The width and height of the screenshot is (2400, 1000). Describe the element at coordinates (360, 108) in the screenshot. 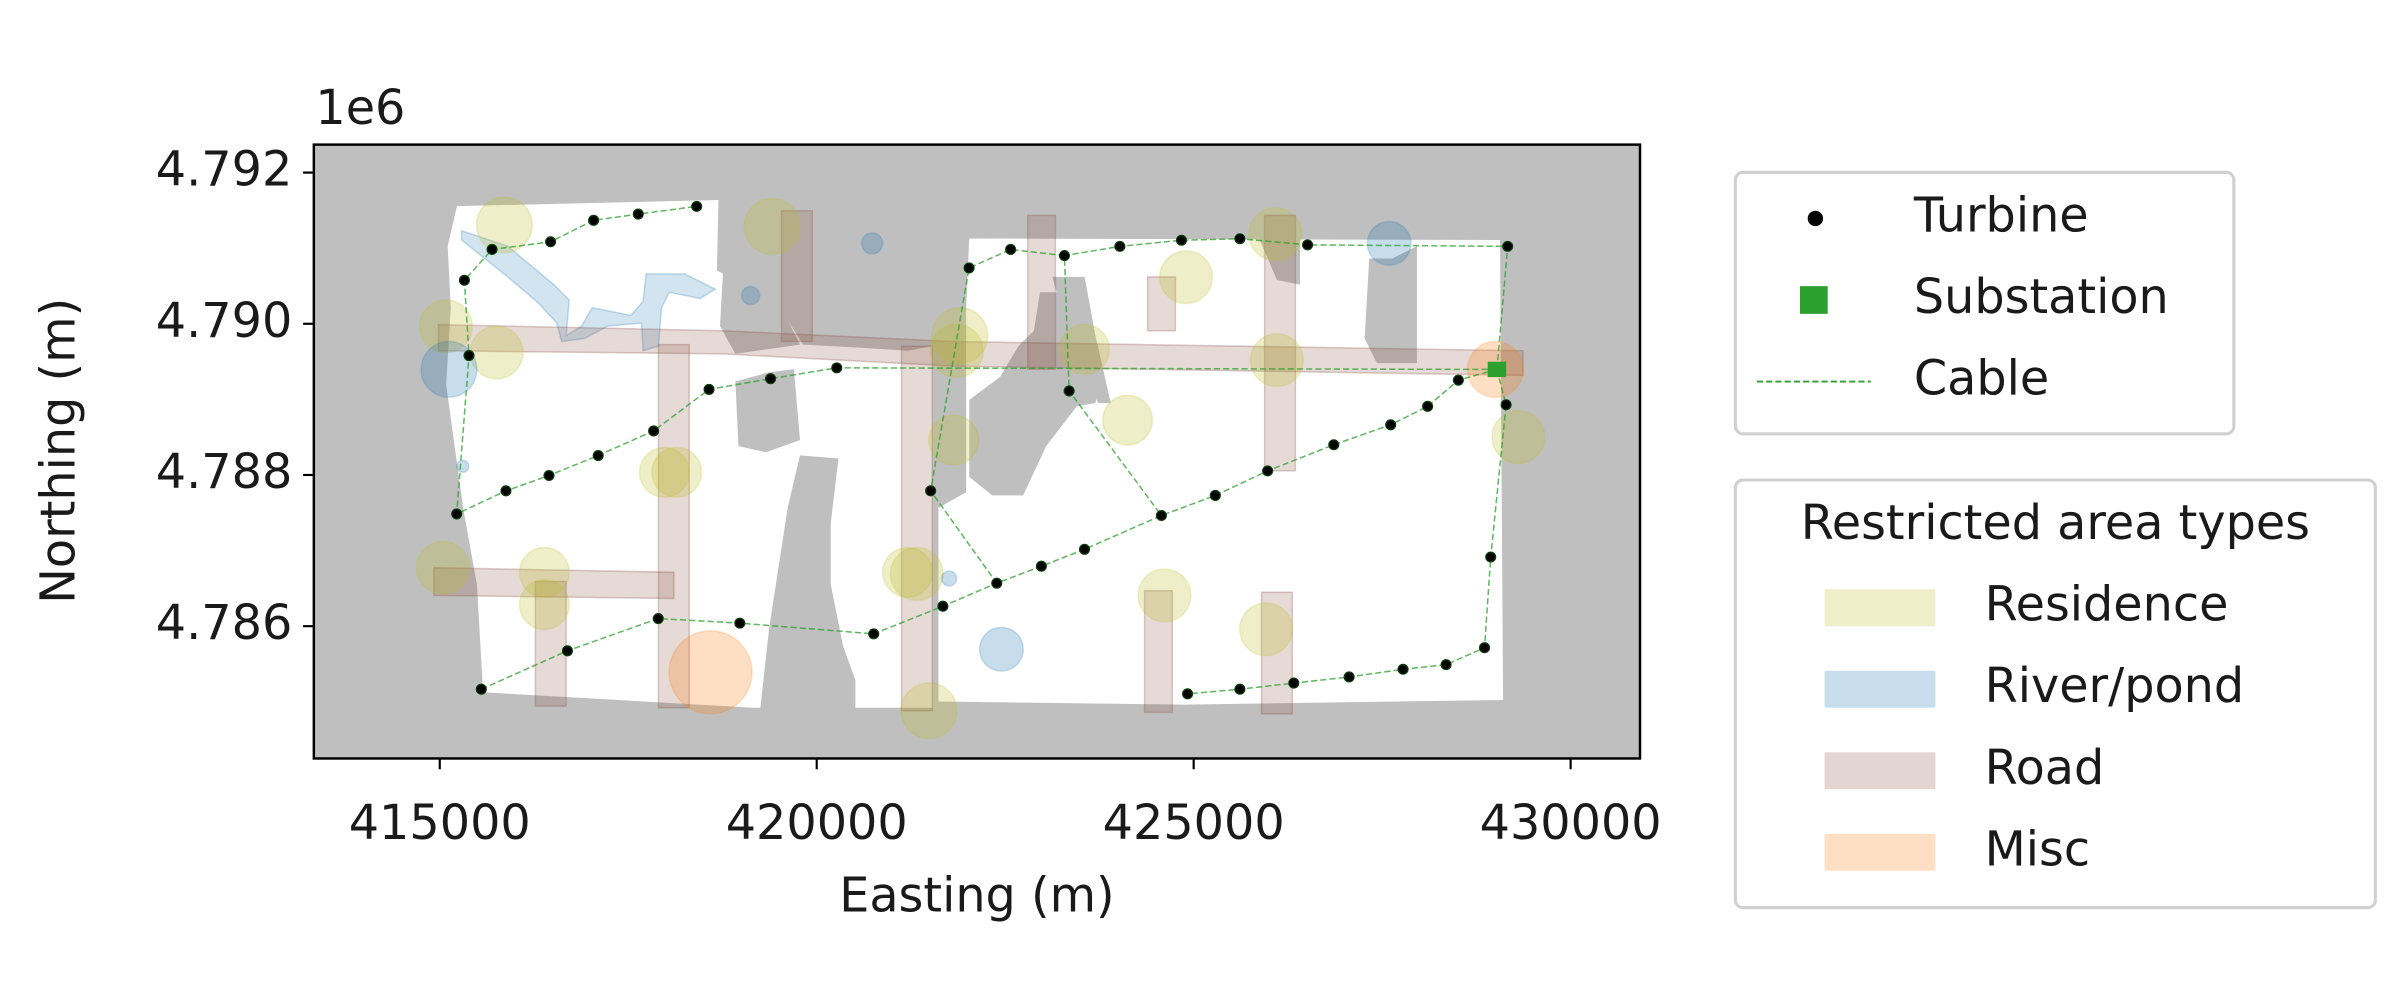

I see `axis-offset-label: 1e6` at that location.